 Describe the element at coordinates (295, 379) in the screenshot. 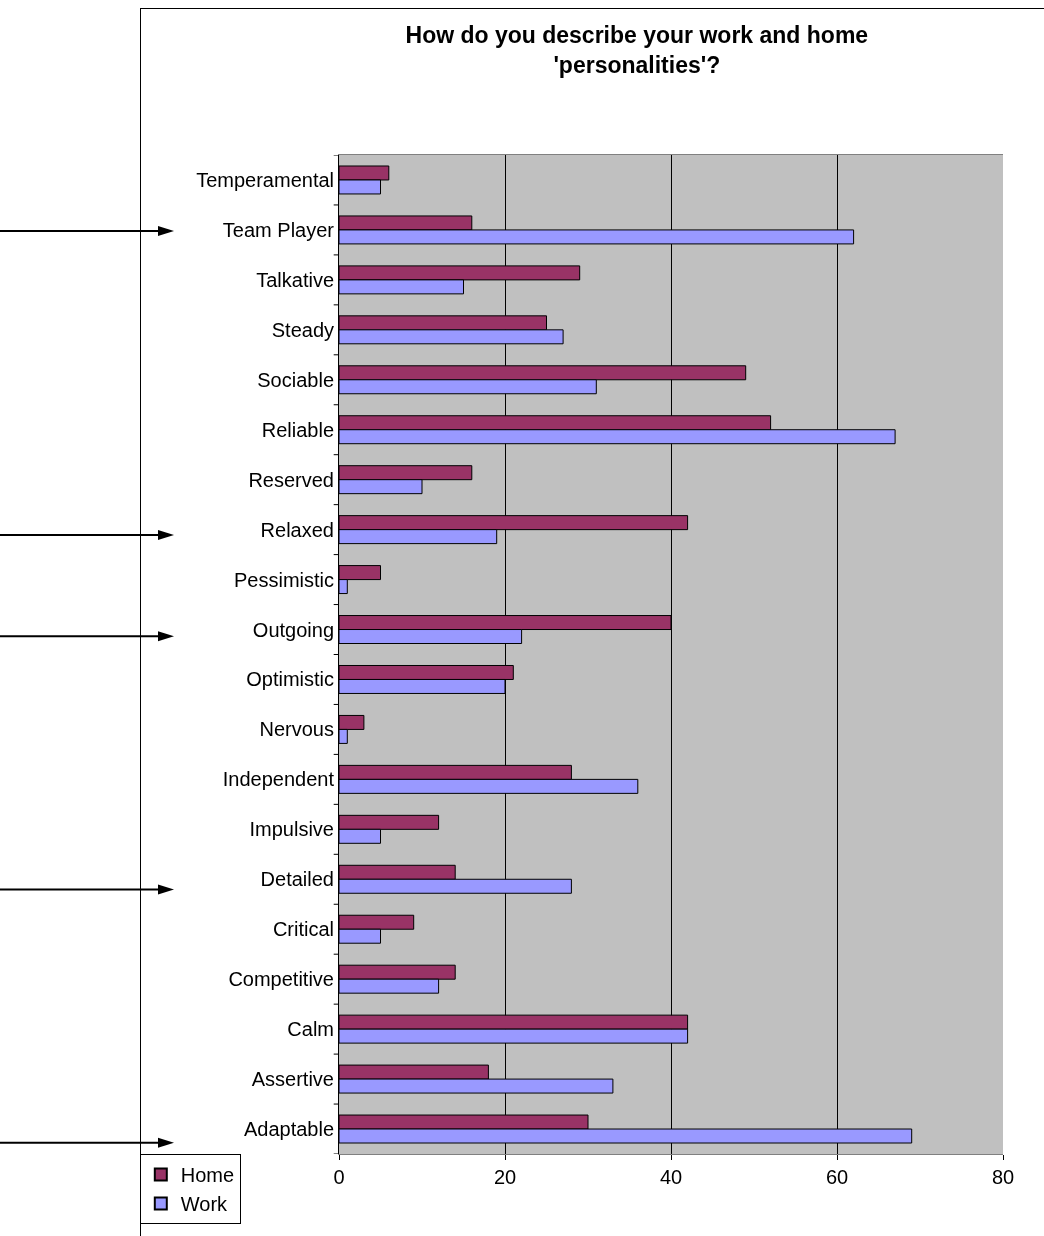

I see `y-tick-label: Sociable` at that location.